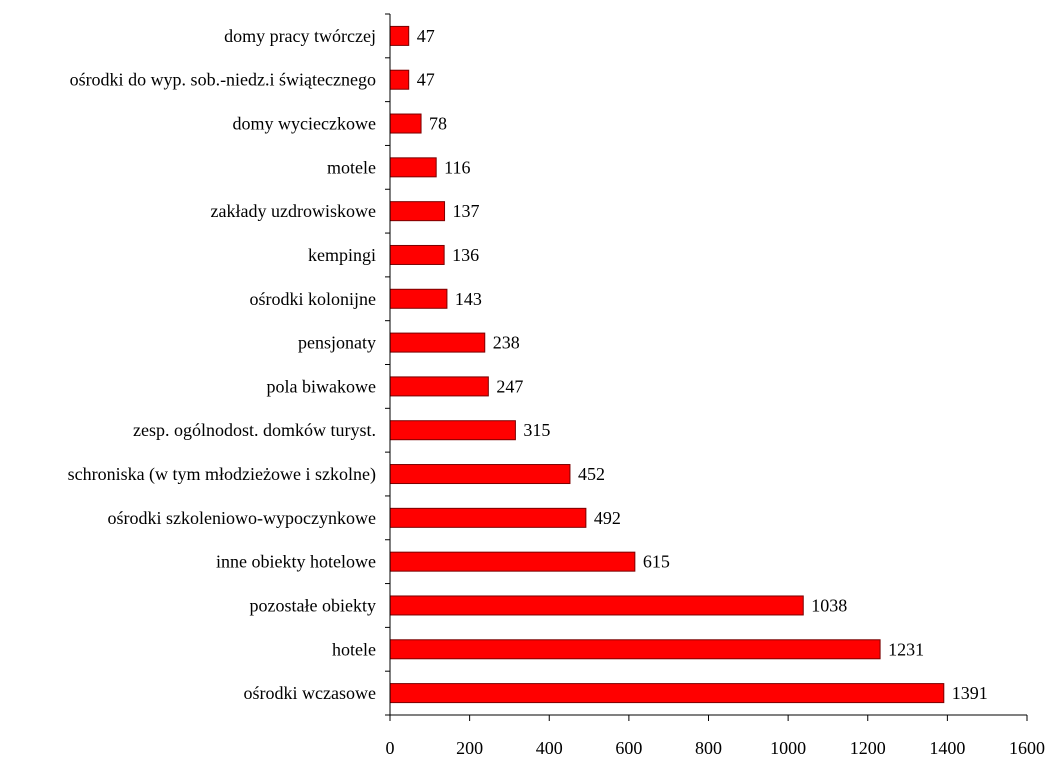 Image resolution: width=1053 pixels, height=758 pixels. Describe the element at coordinates (466, 211) in the screenshot. I see `data-label-5: 137` at that location.